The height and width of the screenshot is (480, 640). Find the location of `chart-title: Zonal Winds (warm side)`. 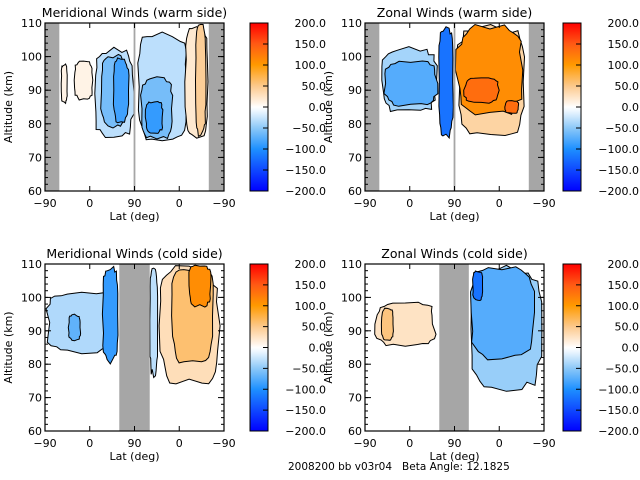

chart-title: Zonal Winds (warm side) is located at coordinates (454, 12).